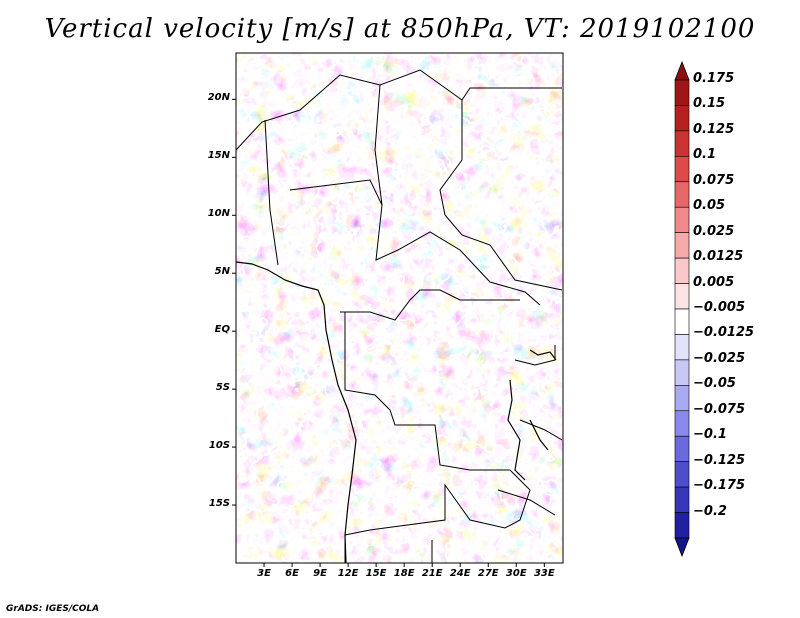 The width and height of the screenshot is (800, 618). Describe the element at coordinates (710, 511) in the screenshot. I see `colorbar-level-label: −0.2` at that location.